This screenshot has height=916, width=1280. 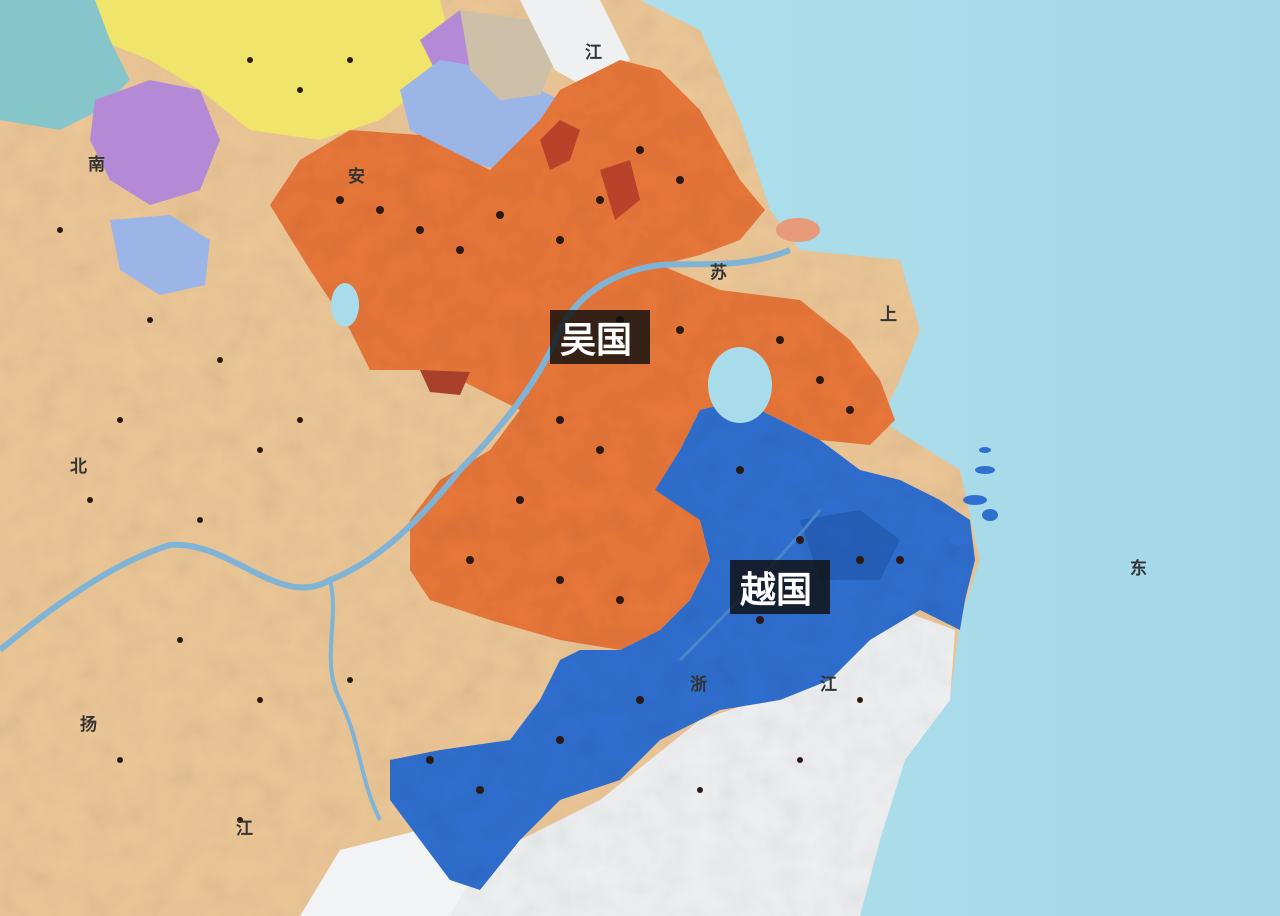 I want to click on white-patch-top, so click(x=575, y=45).